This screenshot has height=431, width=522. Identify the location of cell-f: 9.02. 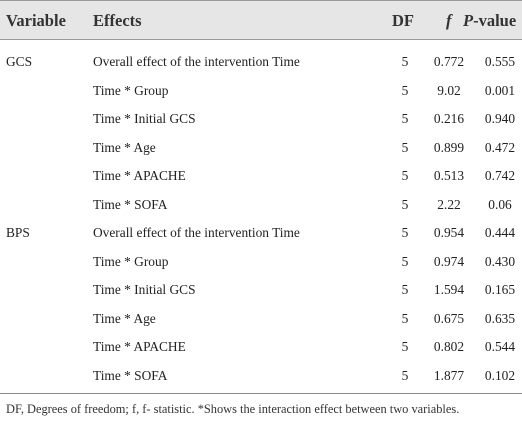
(449, 90).